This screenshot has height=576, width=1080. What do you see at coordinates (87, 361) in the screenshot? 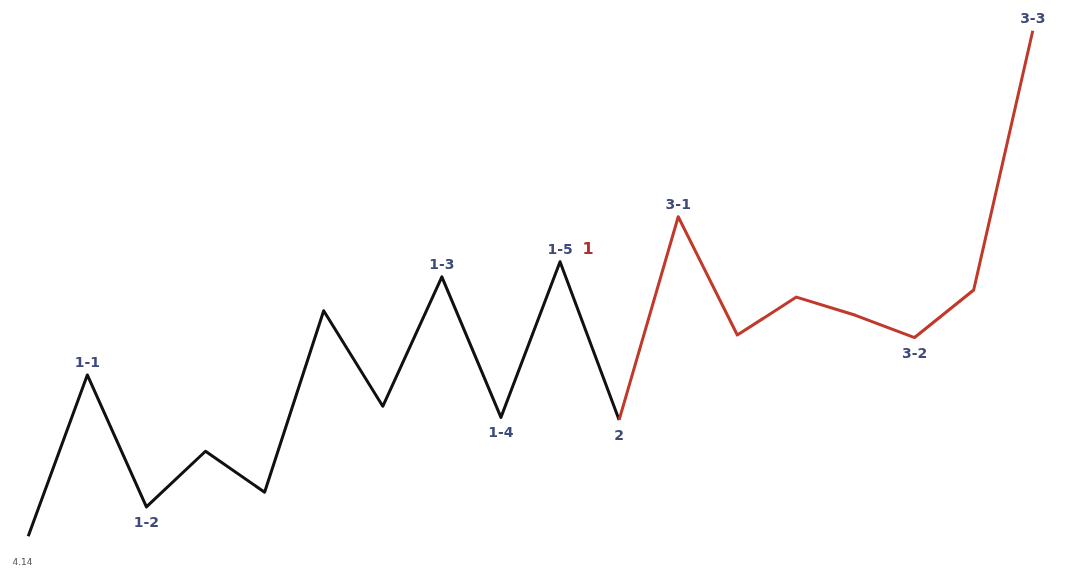
I see `annotation: 1-1` at bounding box center [87, 361].